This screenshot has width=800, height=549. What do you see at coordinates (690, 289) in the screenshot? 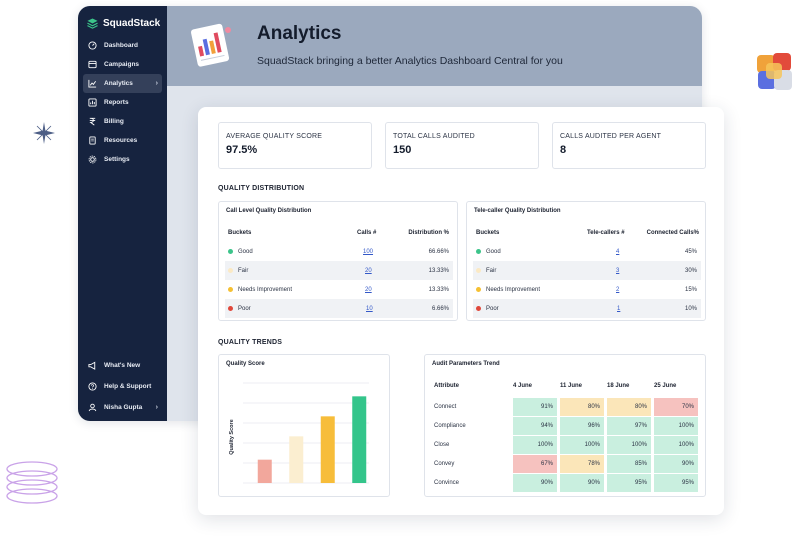
I see `connected-calls-pct: 15%` at bounding box center [690, 289].